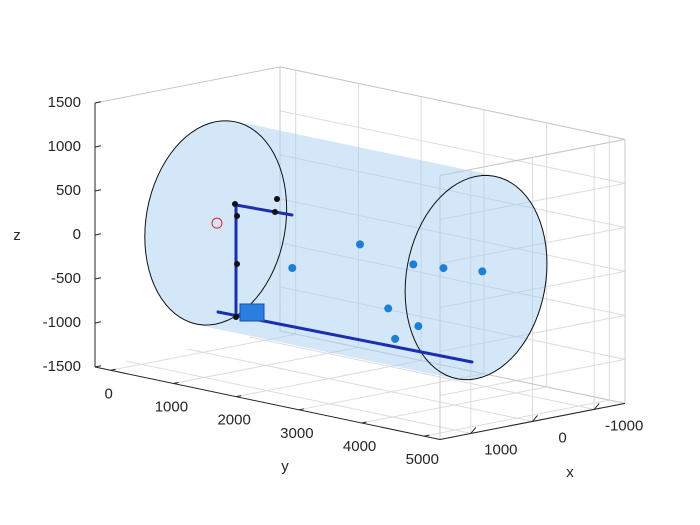 The image size is (700, 525). What do you see at coordinates (109, 393) in the screenshot?
I see `y-tick-label: 0` at bounding box center [109, 393].